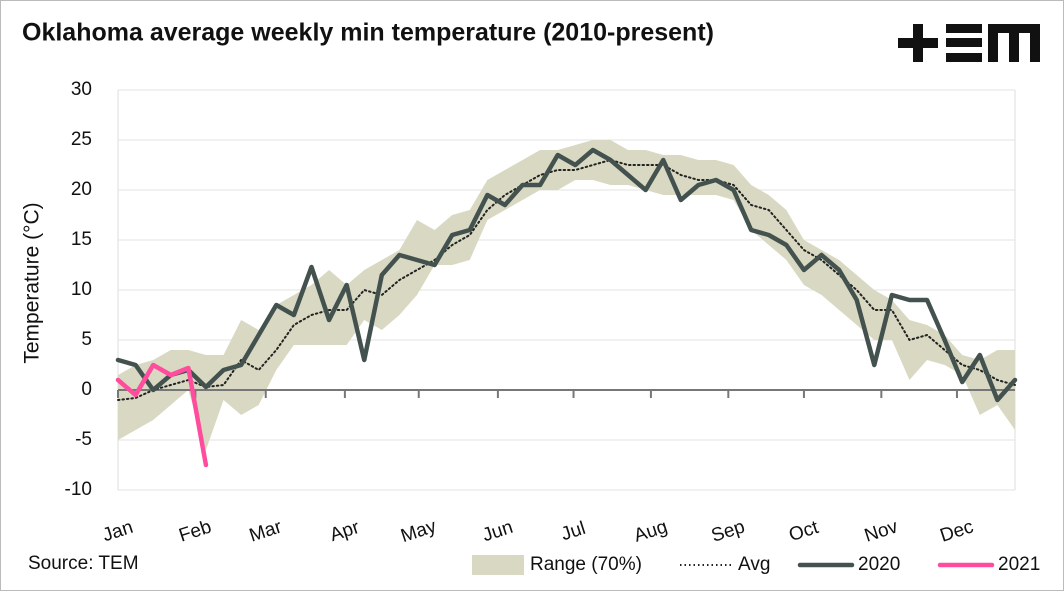  I want to click on y-tick-label: 30, so click(81, 89).